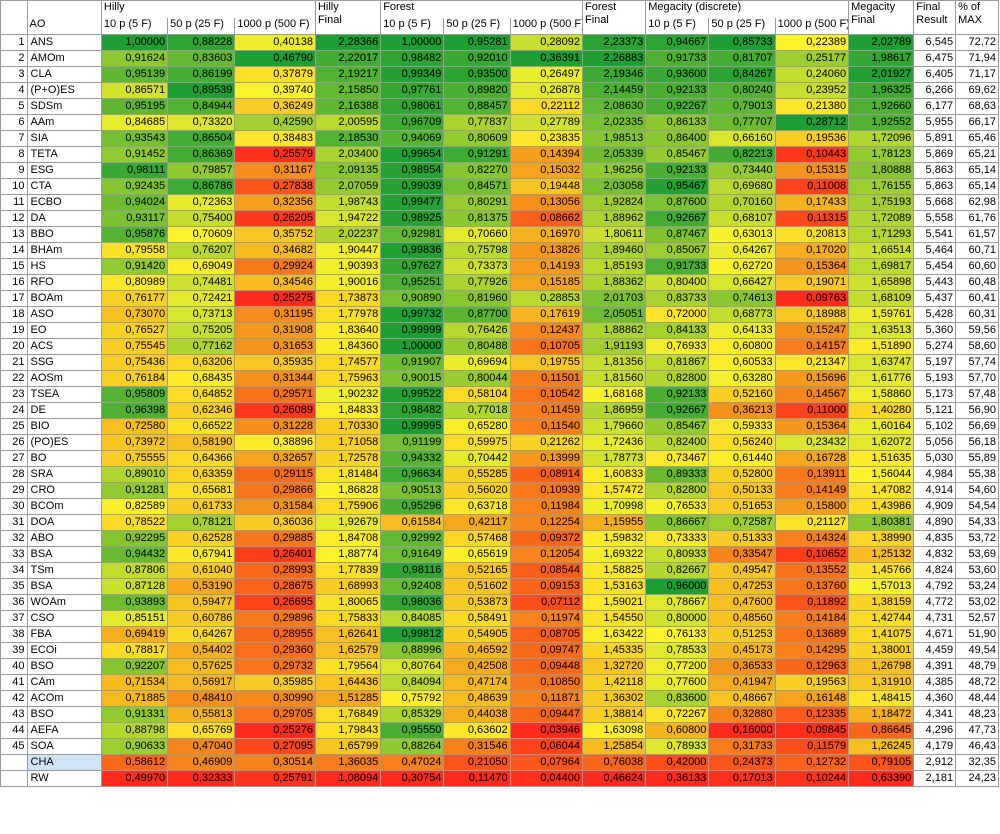 The image size is (1000, 834). I want to click on hilly-50p-cell: 0,57625, so click(201, 666).